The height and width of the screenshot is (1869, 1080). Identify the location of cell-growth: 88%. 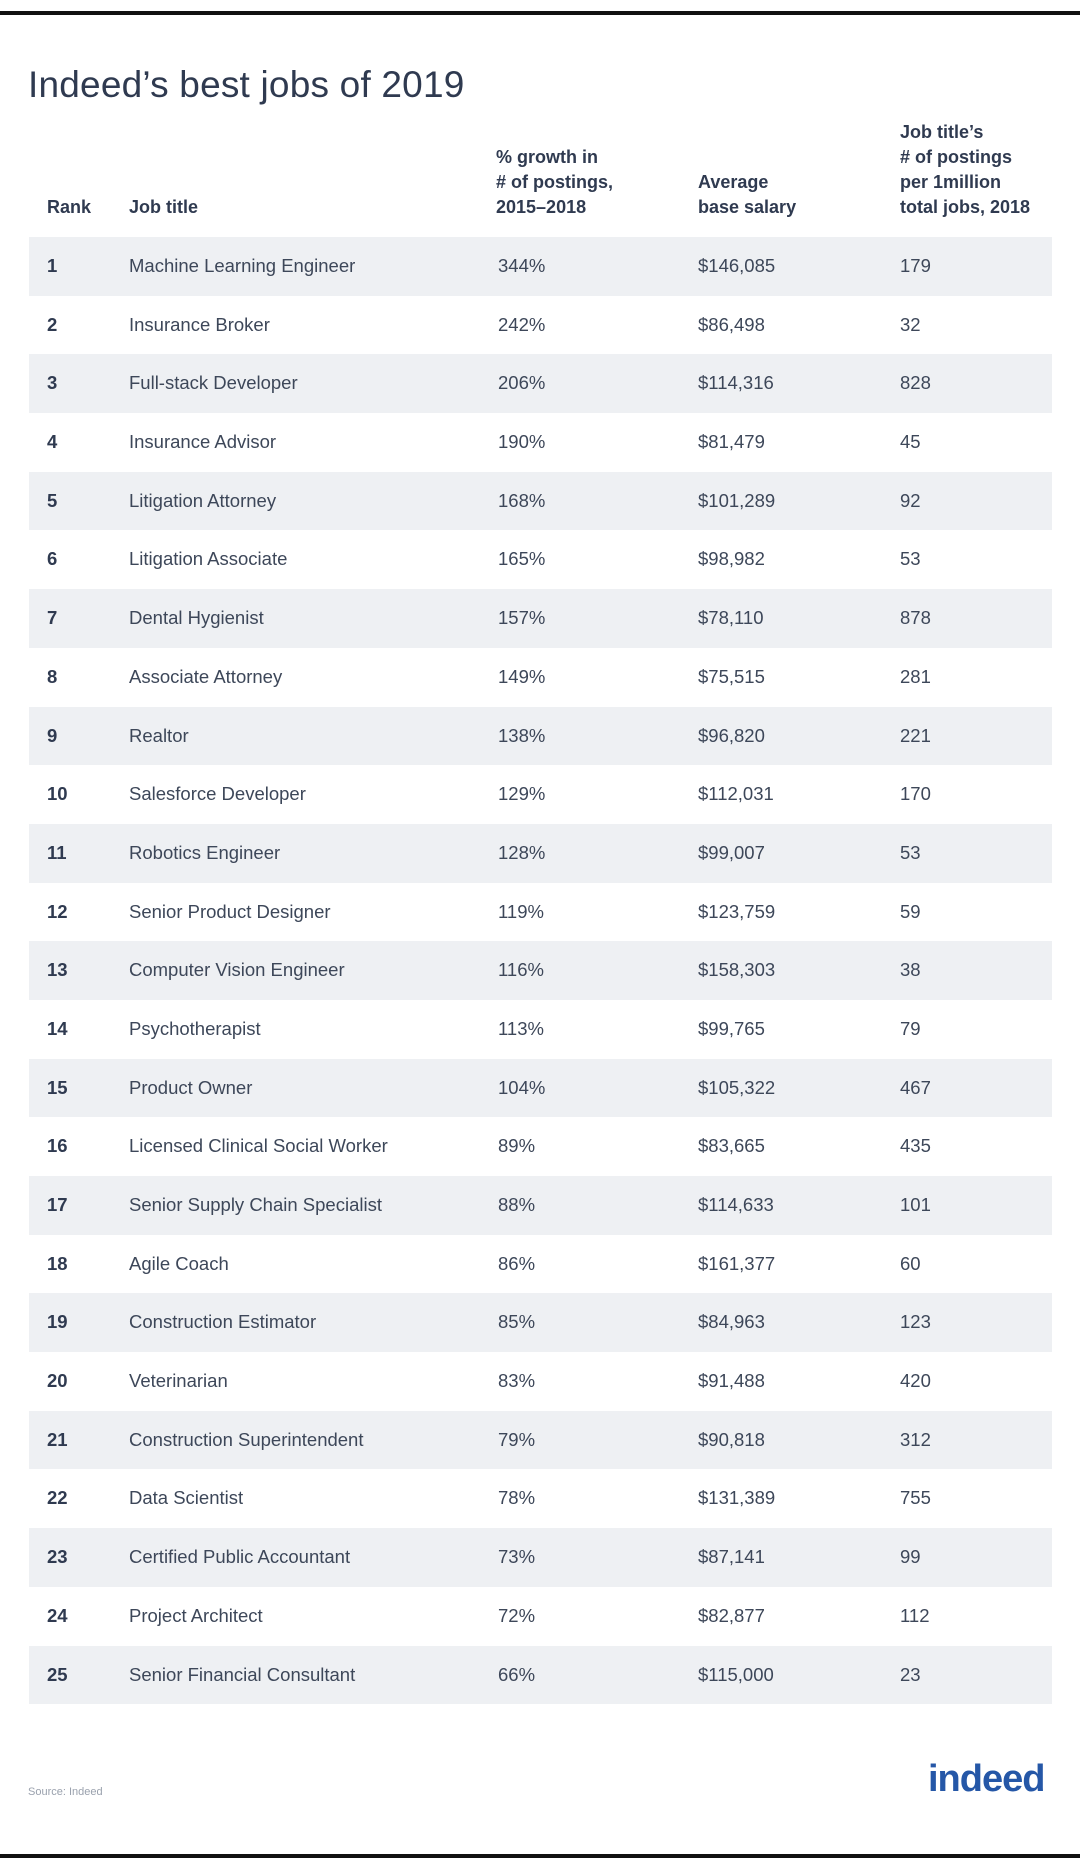
(517, 1204).